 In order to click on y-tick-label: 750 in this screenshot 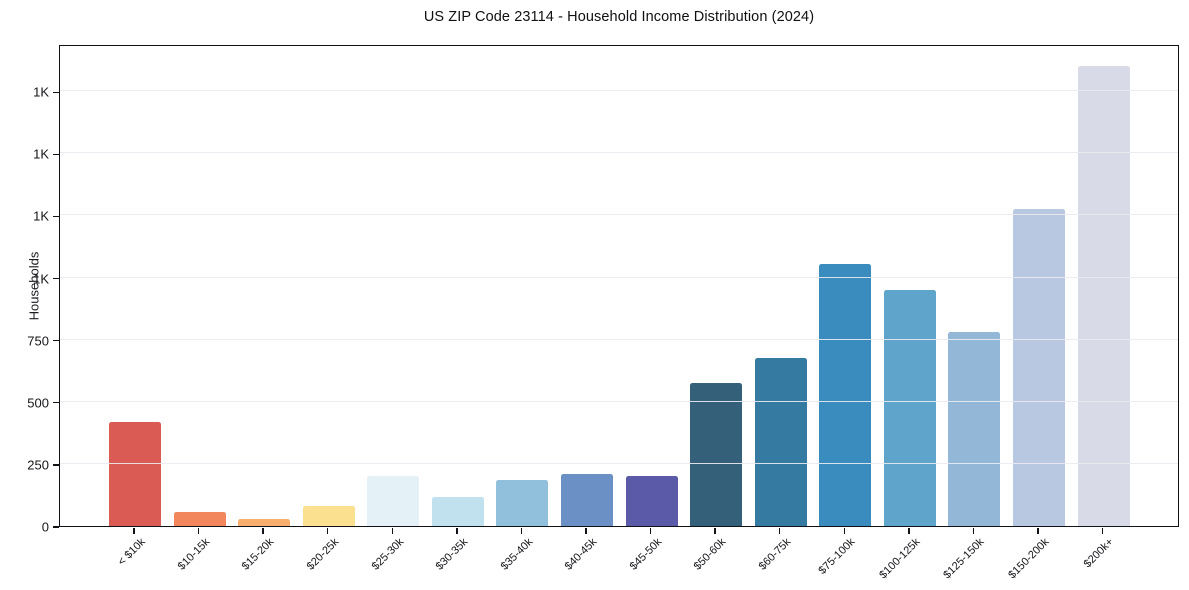, I will do `click(38, 341)`.